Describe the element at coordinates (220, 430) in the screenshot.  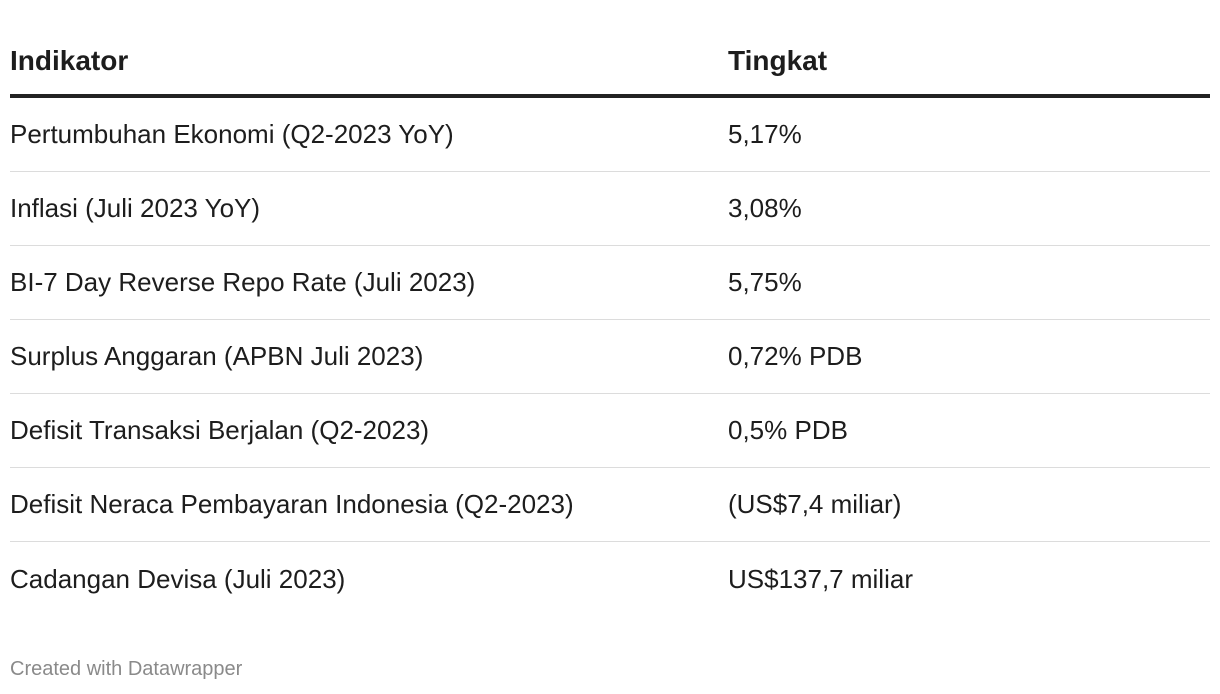
I see `indicator-cell: Defisit Transaksi Berjalan (Q2-2023)` at that location.